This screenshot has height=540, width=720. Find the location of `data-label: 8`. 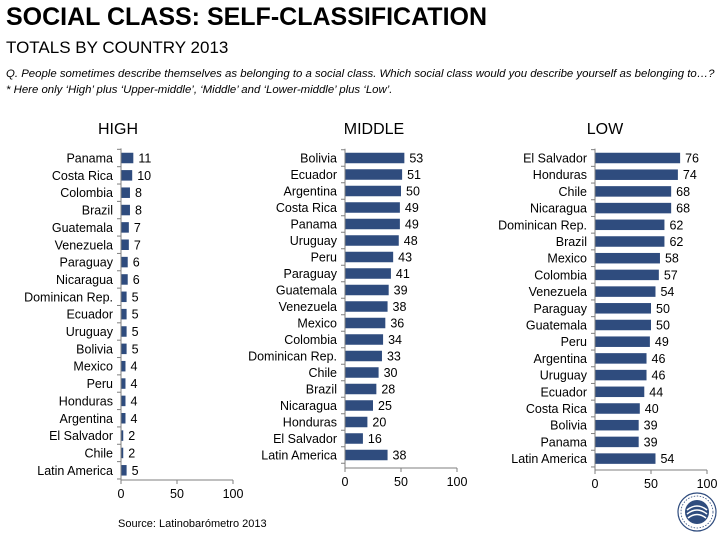

data-label: 8 is located at coordinates (138, 211).